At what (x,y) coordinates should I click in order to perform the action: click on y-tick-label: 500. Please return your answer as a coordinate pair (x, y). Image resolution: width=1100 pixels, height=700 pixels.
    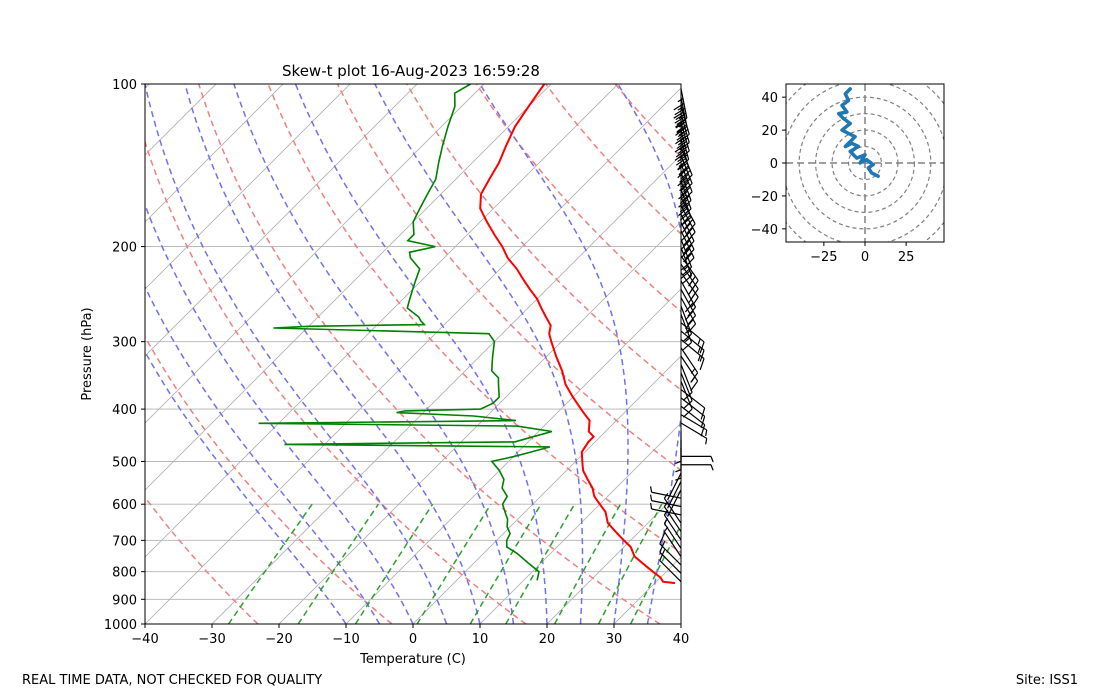
    Looking at the image, I should click on (124, 462).